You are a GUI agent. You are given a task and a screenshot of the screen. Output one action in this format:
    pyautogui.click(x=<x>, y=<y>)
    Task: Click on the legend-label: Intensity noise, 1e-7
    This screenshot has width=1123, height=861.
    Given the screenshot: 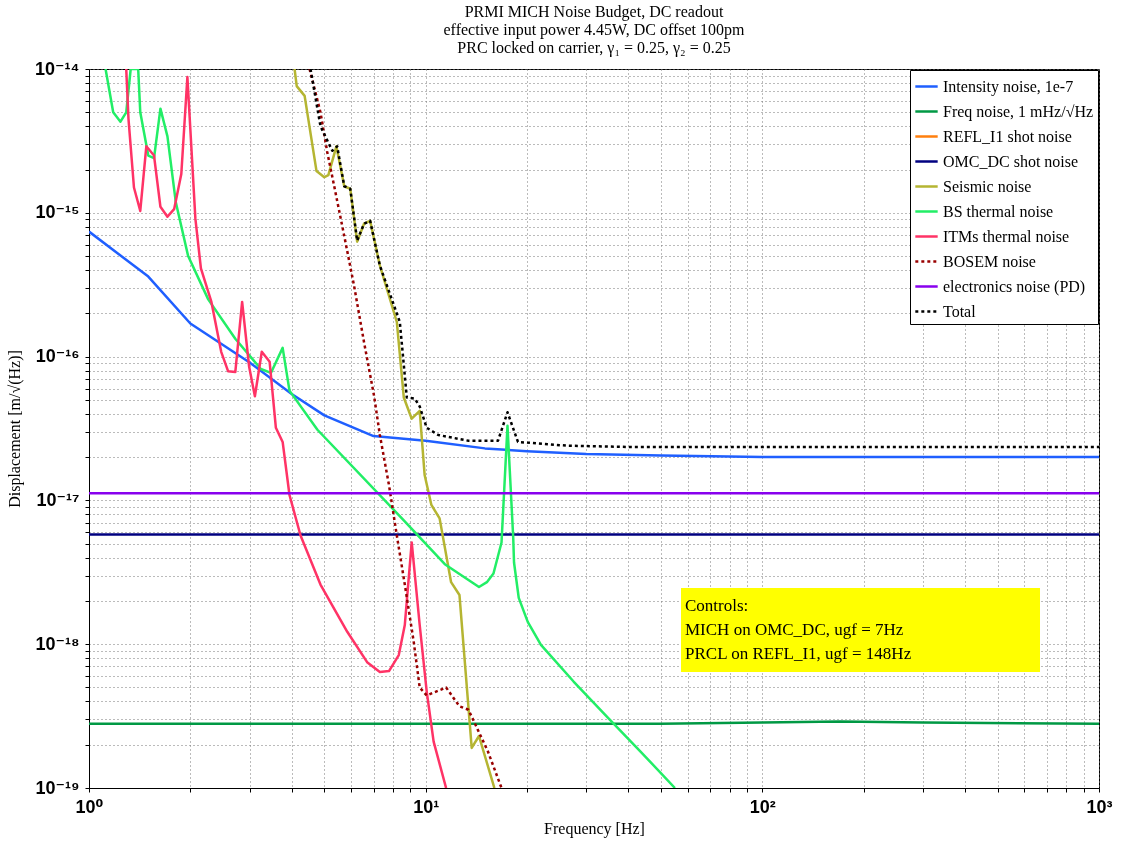 What is the action you would take?
    pyautogui.click(x=1008, y=86)
    